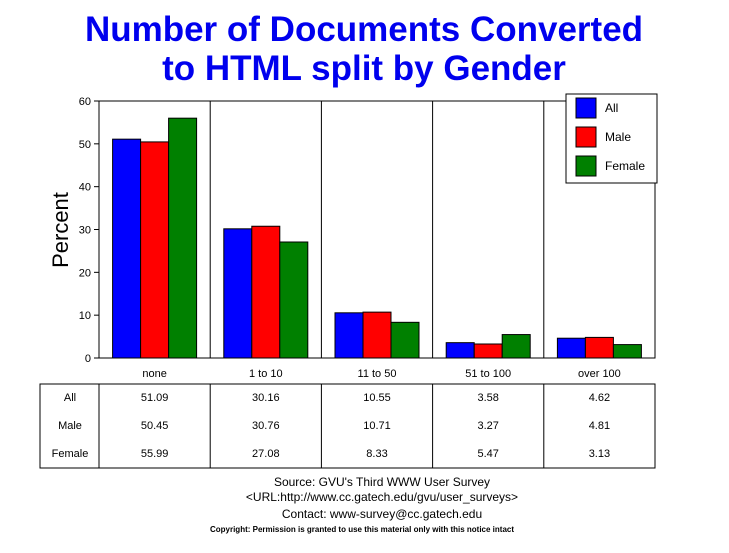  Describe the element at coordinates (488, 374) in the screenshot. I see `x-tick-label: 51 to 100` at that location.